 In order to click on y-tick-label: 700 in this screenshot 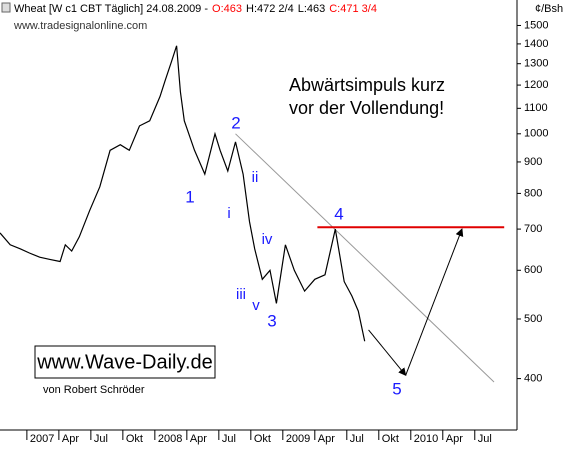, I will do `click(533, 229)`.